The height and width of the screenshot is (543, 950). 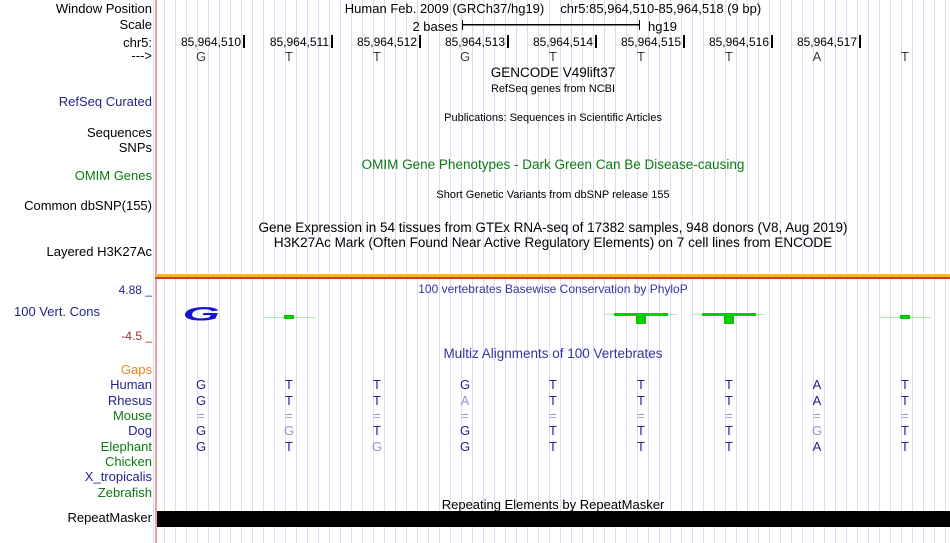 I want to click on position-guideline, so click(x=156, y=271).